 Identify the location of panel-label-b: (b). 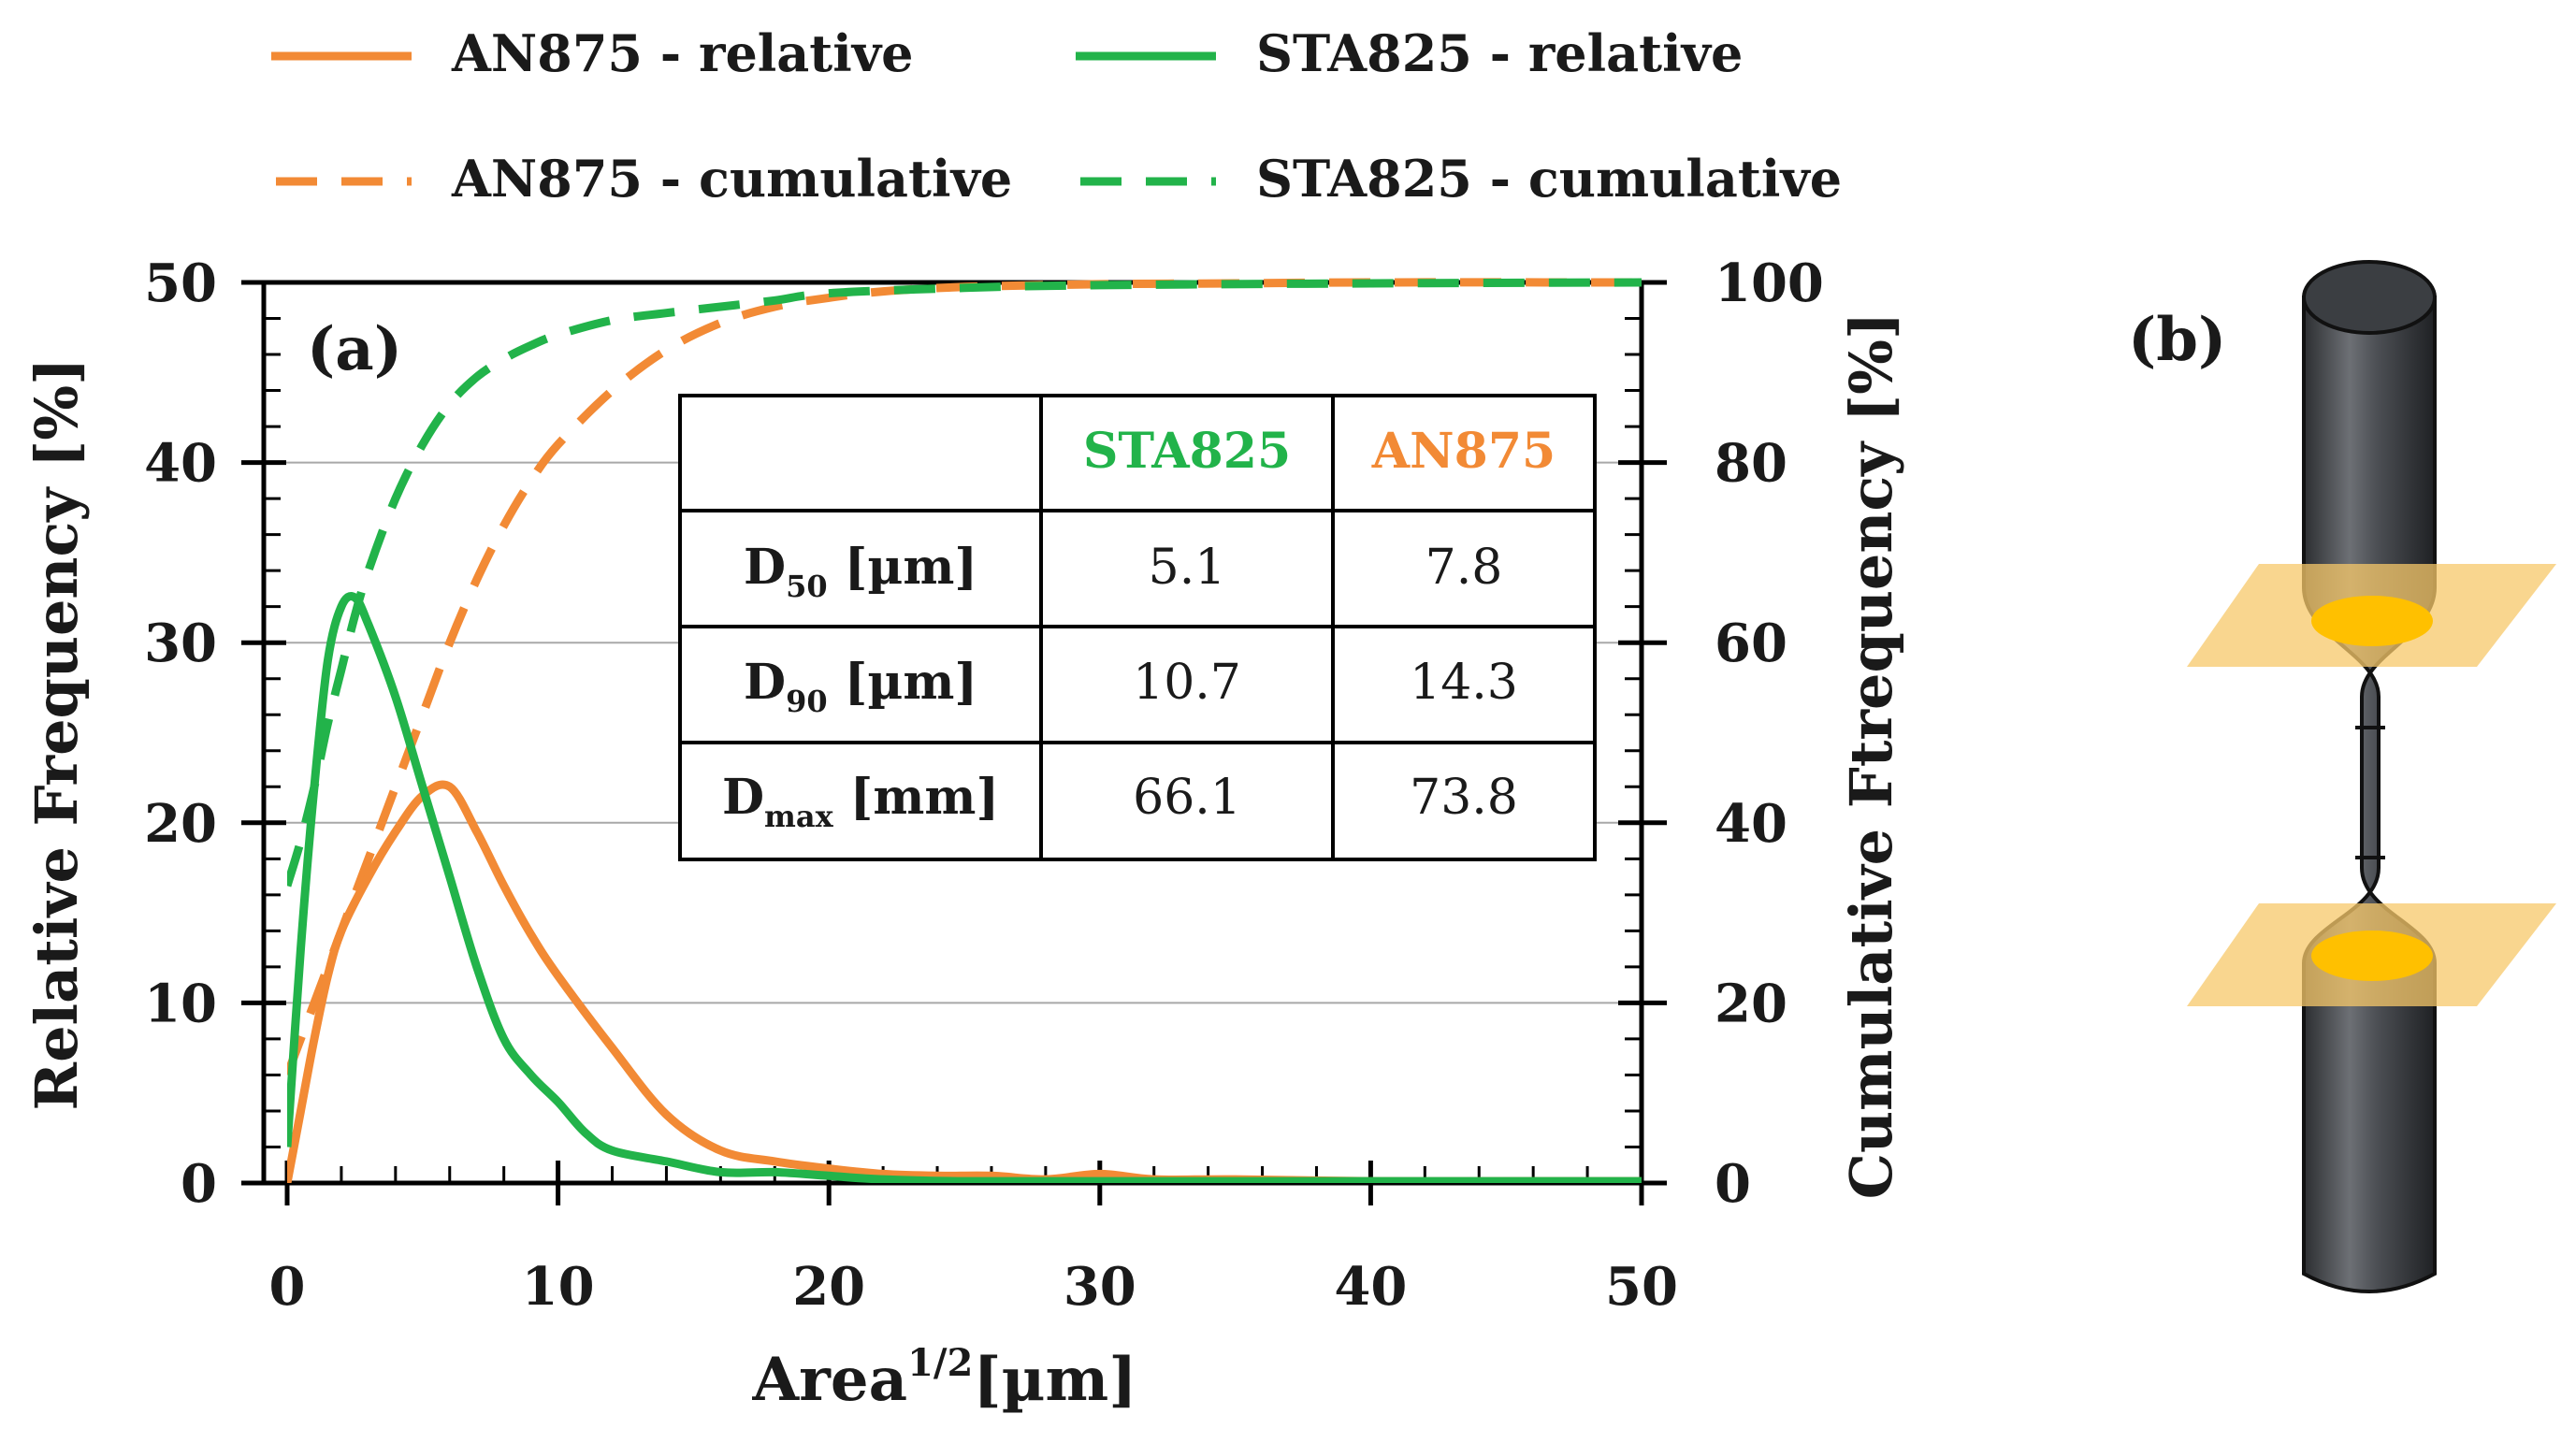
(2177, 340).